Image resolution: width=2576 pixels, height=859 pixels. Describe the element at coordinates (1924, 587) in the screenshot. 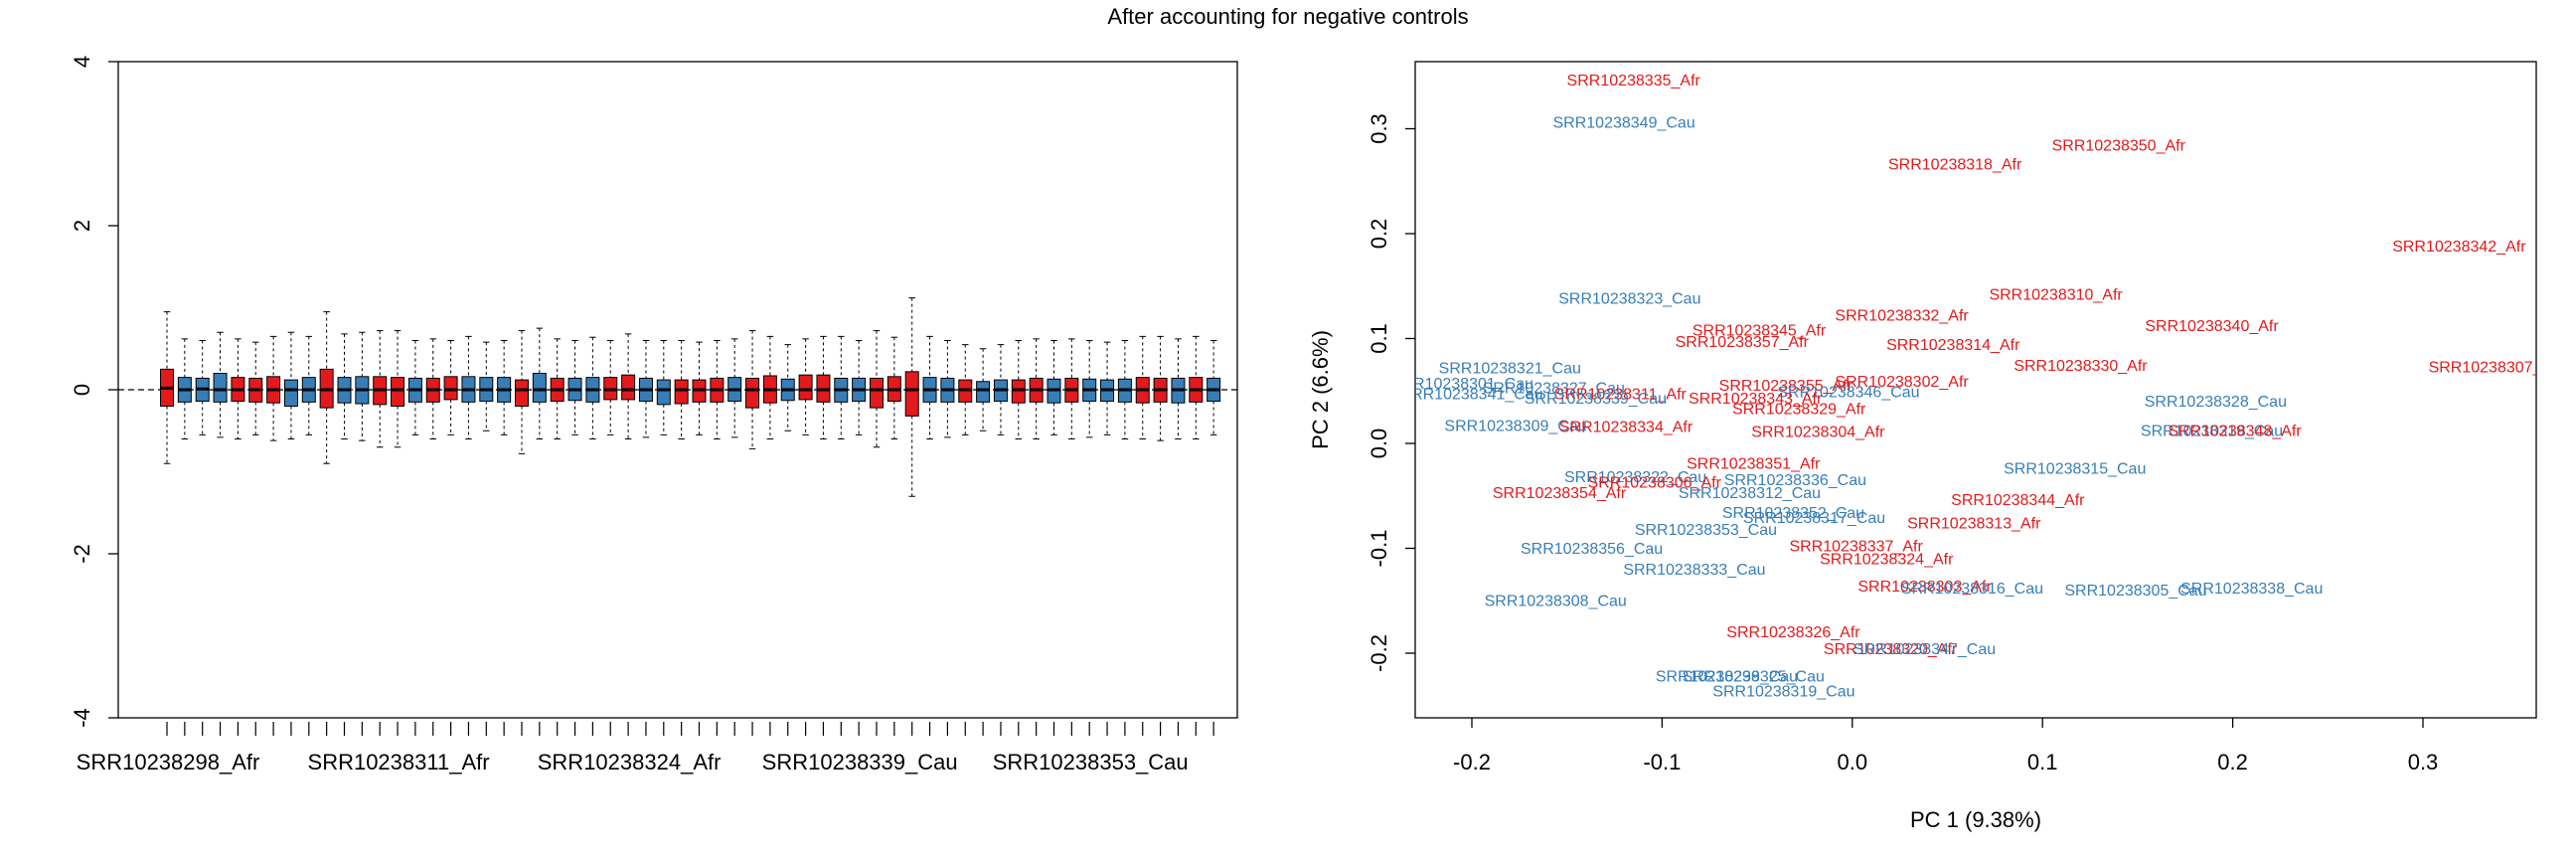

I see `point-label: SRR10238303_Afr` at that location.